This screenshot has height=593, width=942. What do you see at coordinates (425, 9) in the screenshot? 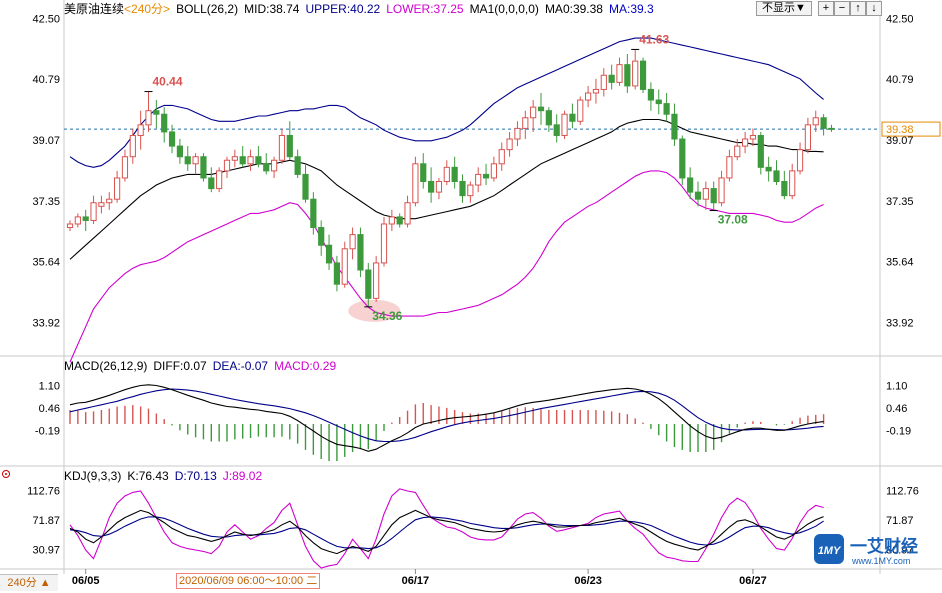
I see `boll-lower-value: LOWER:37.25` at bounding box center [425, 9].